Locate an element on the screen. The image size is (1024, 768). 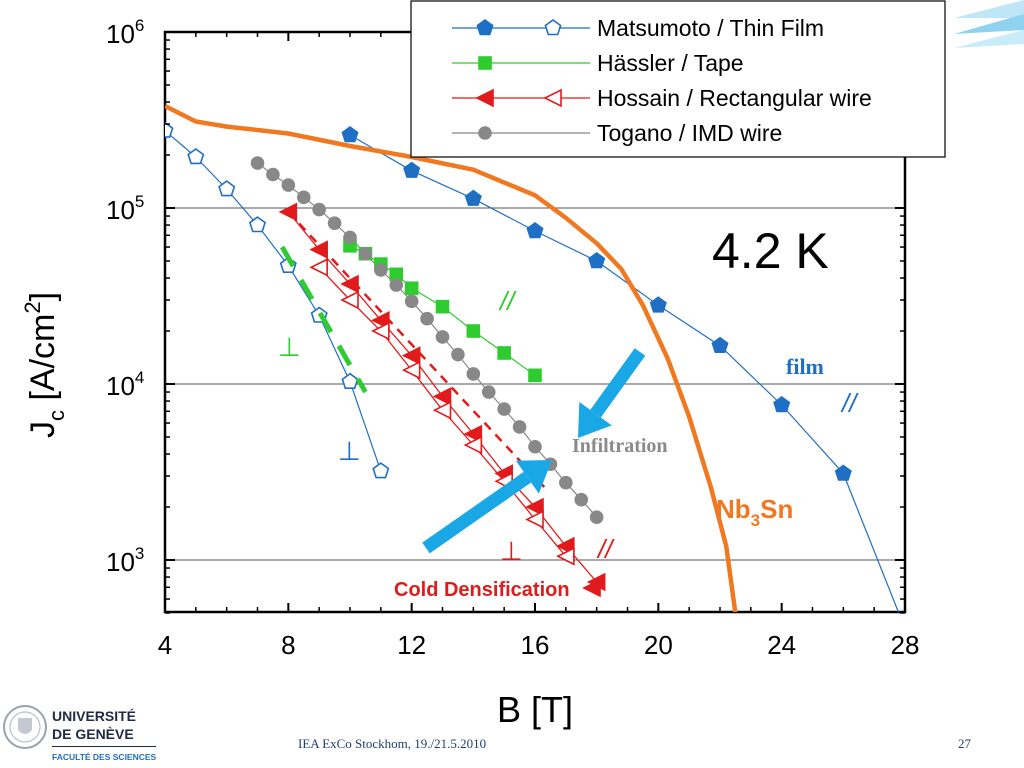
x-tick-label: 16 is located at coordinates (535, 645).